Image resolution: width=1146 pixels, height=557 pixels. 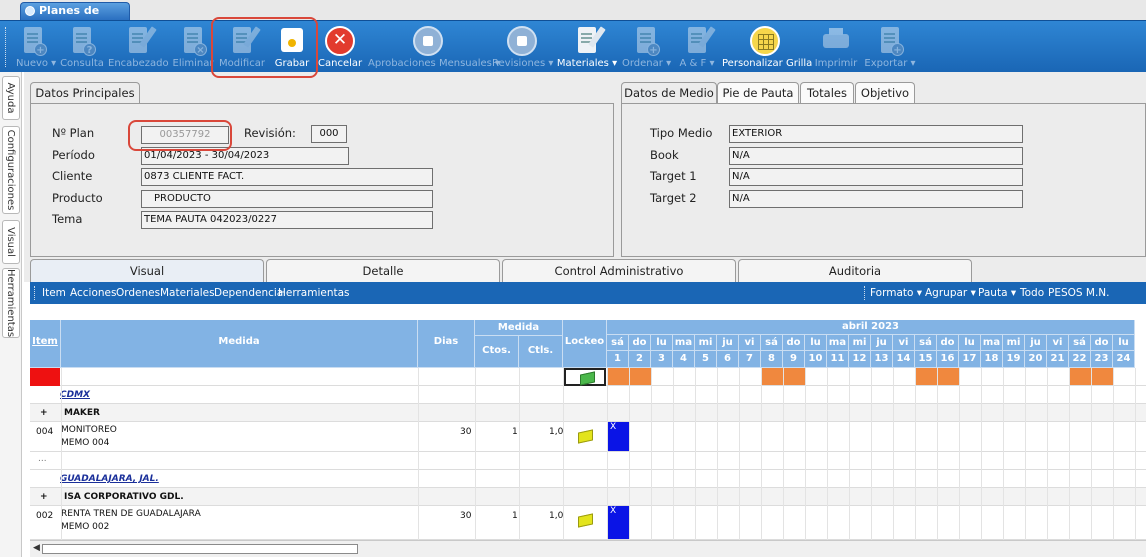 What do you see at coordinates (585, 377) in the screenshot?
I see `lockeo-filter-cell` at bounding box center [585, 377].